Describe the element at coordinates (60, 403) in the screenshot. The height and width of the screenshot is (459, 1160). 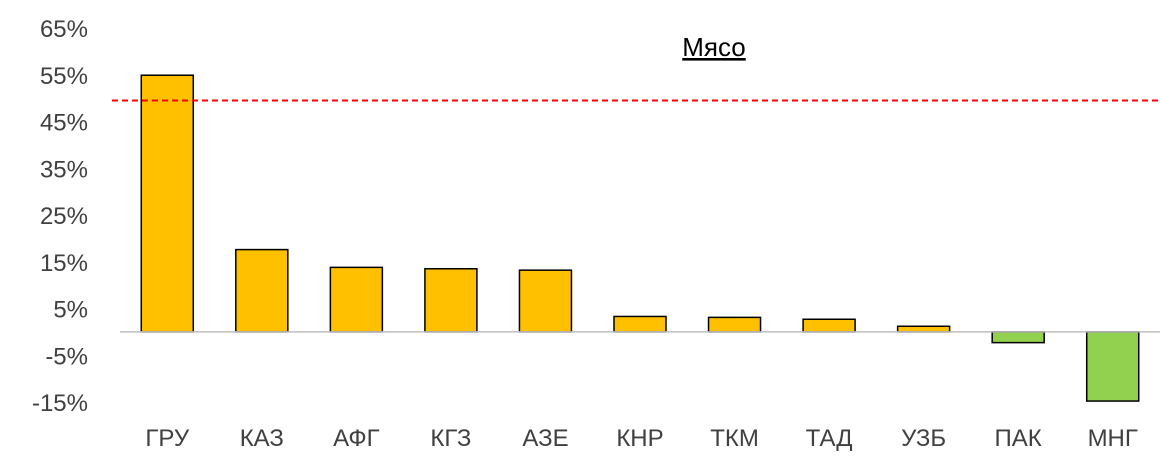
I see `y-tick-label: -15%` at that location.